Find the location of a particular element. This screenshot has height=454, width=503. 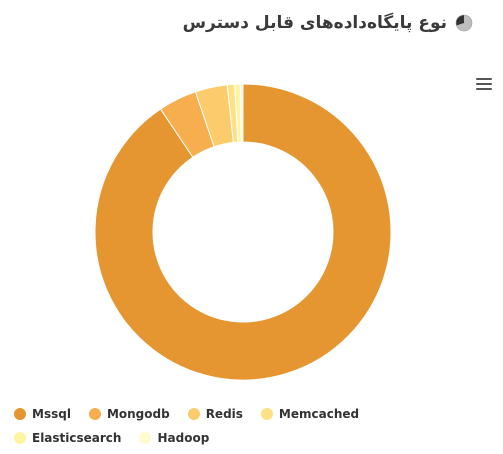

legend-label: Mongodb is located at coordinates (138, 414).